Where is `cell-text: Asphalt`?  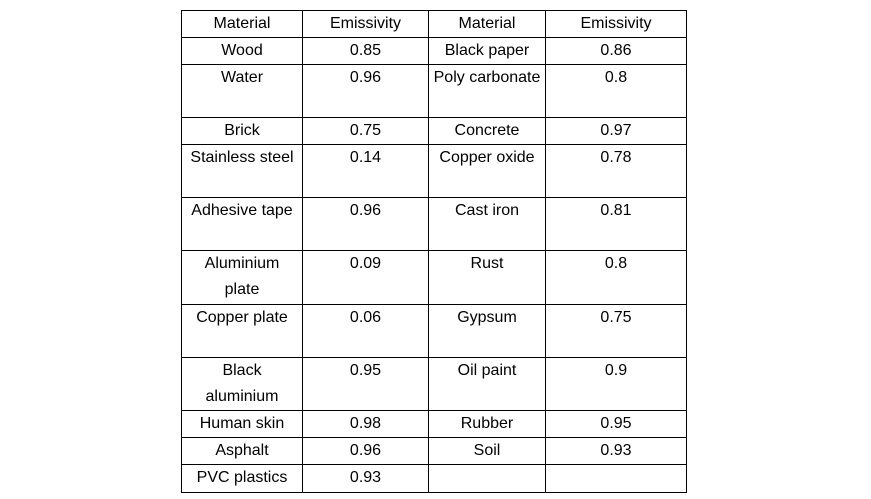 cell-text: Asphalt is located at coordinates (242, 450).